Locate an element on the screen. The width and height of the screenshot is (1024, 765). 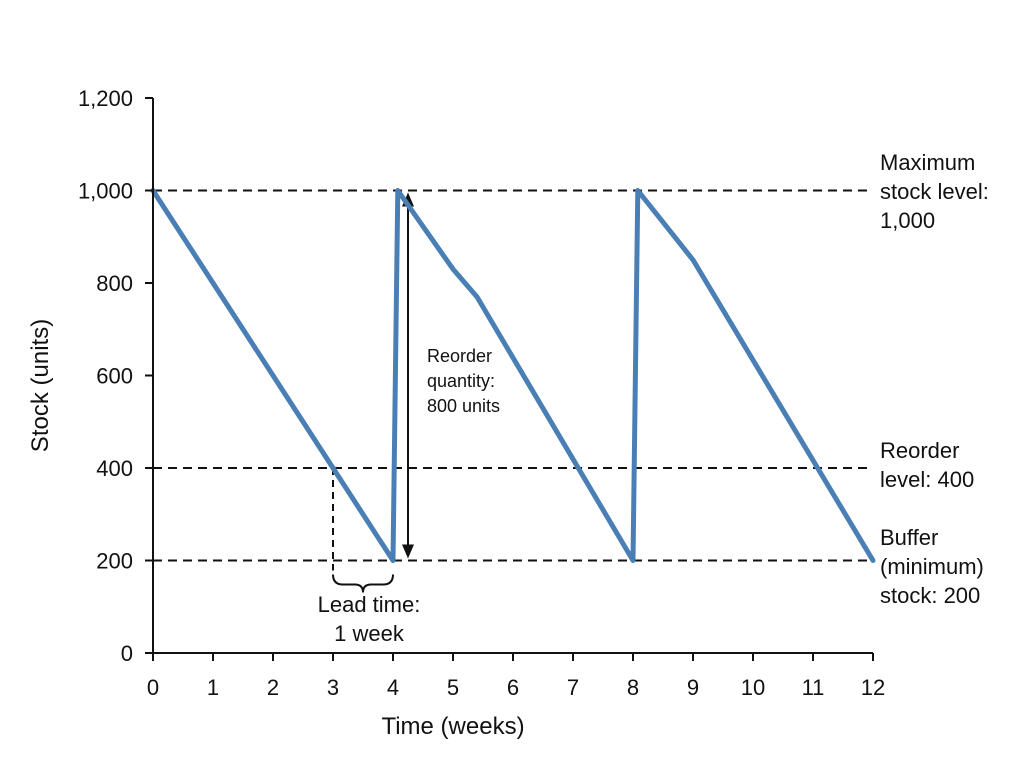
x-tick-label: 7 is located at coordinates (573, 687).